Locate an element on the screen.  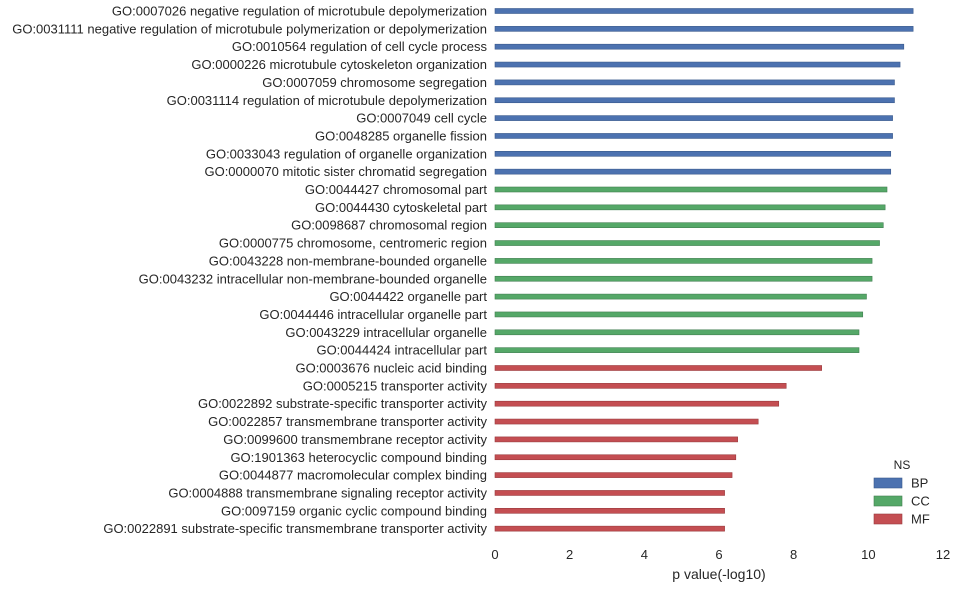
category-label-21: GO:0005215 transporter activity is located at coordinates (395, 385).